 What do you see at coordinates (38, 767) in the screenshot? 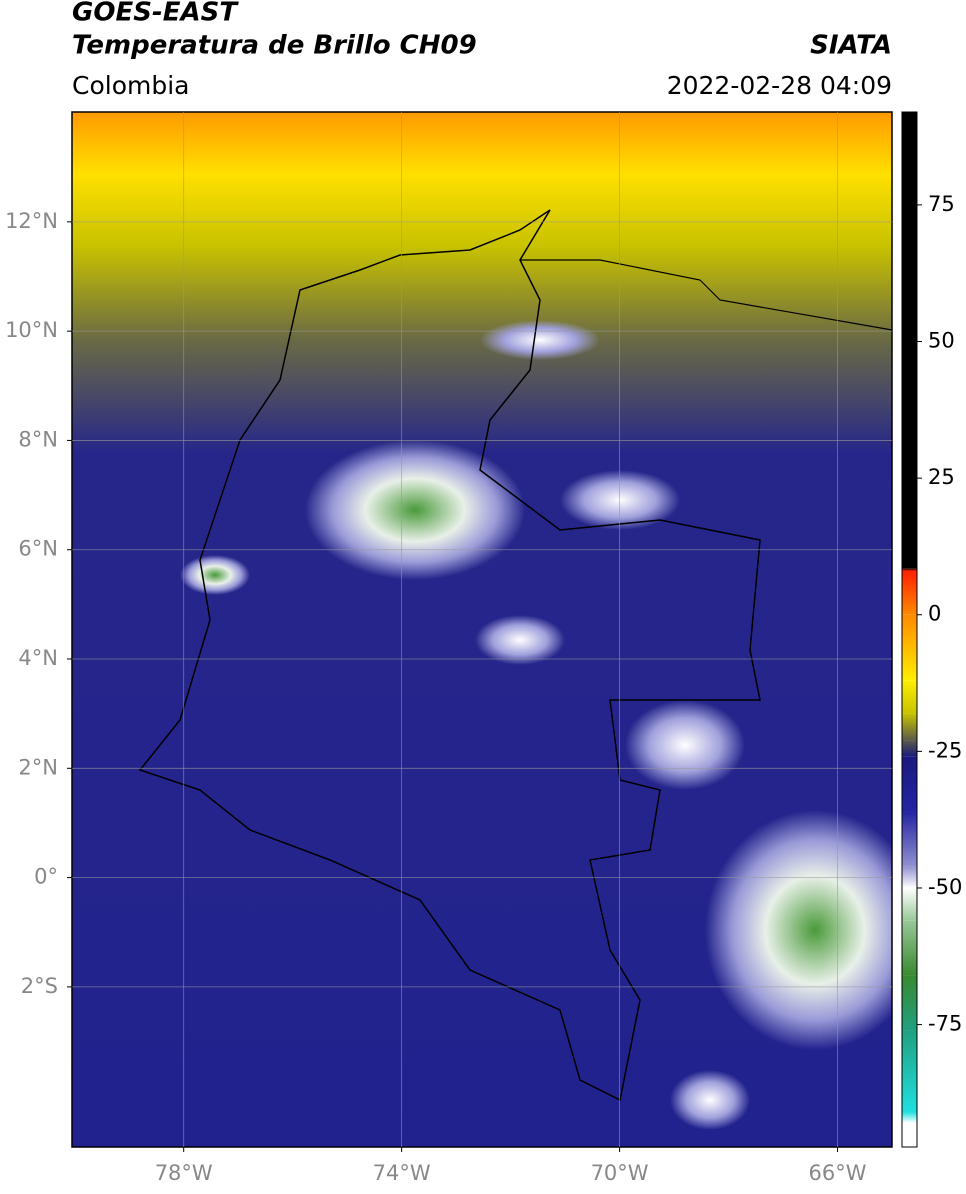
I see `y-tick-label: 2°N` at bounding box center [38, 767].